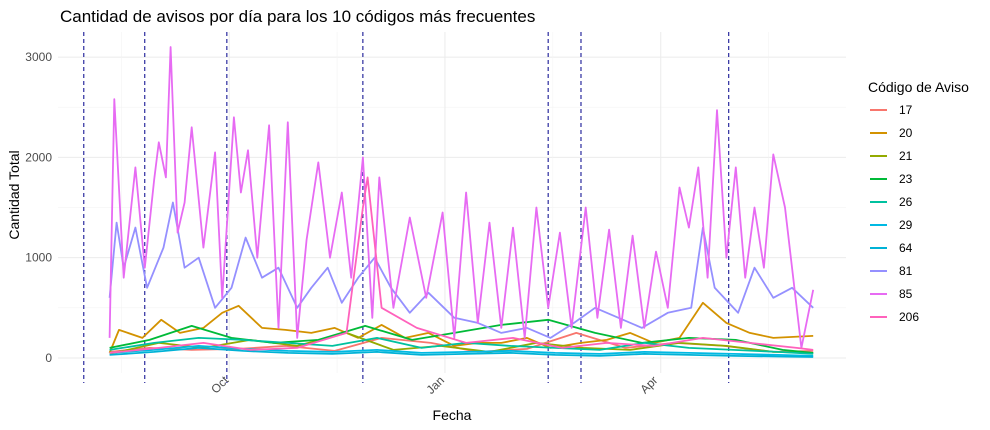  I want to click on y-tick-label: 2000, so click(38, 157).